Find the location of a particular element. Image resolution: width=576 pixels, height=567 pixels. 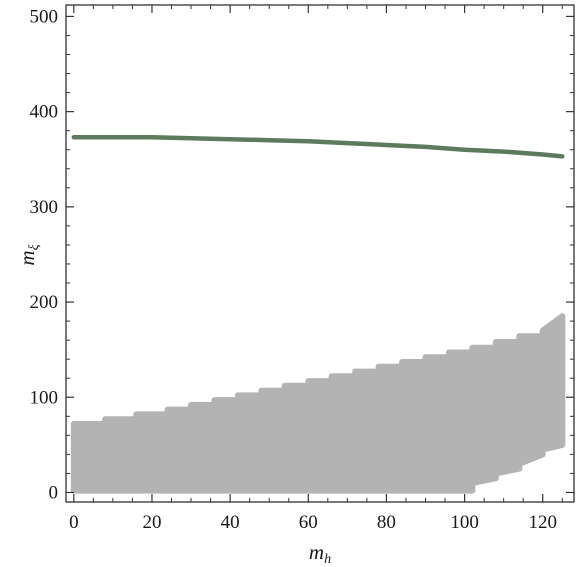

y-tick-label: 300 is located at coordinates (44, 207).